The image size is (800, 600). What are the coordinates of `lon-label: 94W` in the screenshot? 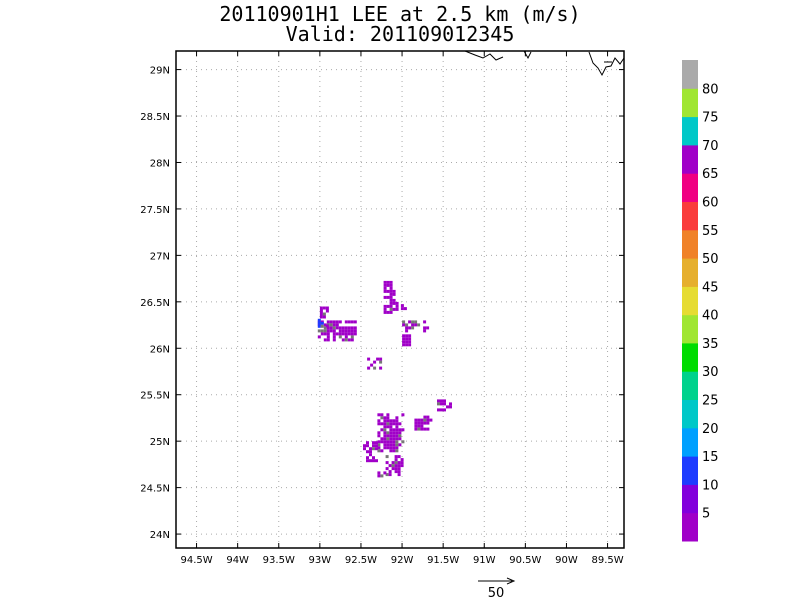 It's located at (237, 560).